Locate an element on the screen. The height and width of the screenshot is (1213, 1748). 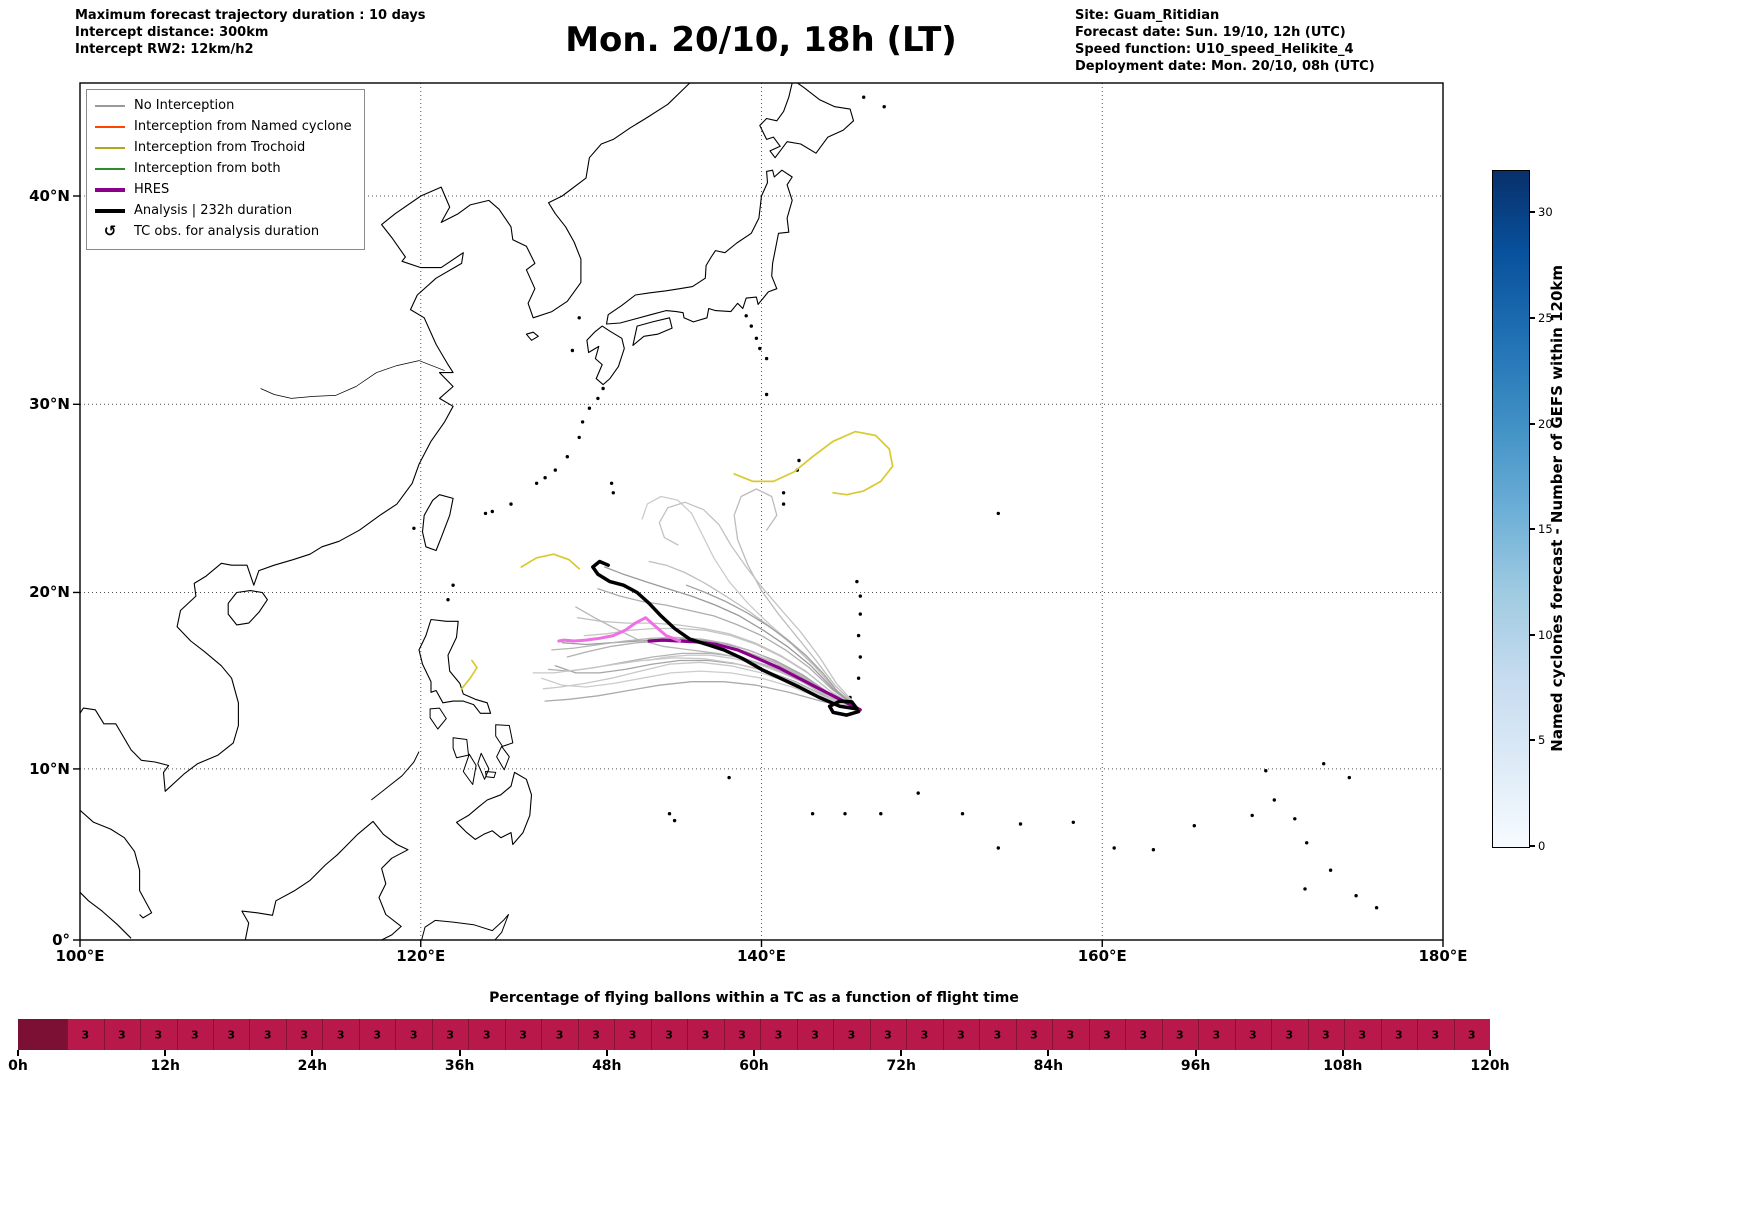
legend-line is located at coordinates (110, 105).